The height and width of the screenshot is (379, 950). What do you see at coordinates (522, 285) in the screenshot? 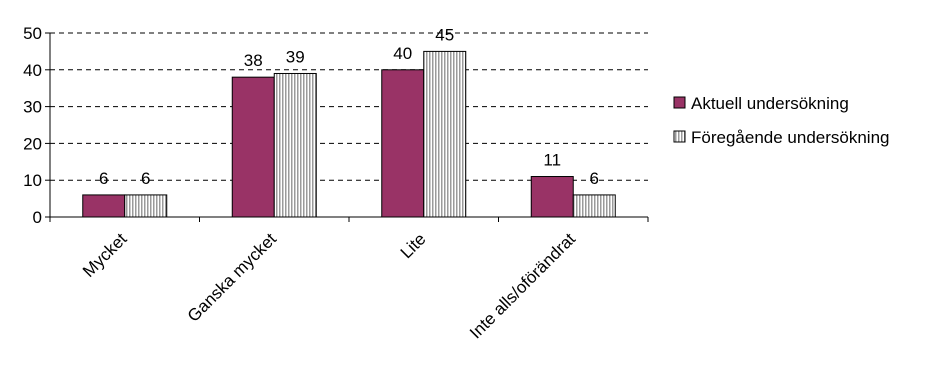
I see `category-label-3: Inte alls/oförändrat` at bounding box center [522, 285].